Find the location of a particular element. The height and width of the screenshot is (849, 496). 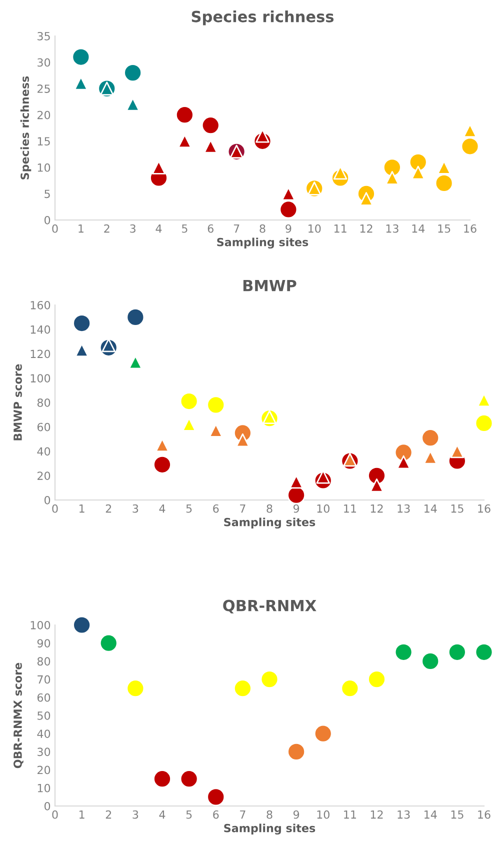

y-axis-title: Species richness is located at coordinates (26, 128).